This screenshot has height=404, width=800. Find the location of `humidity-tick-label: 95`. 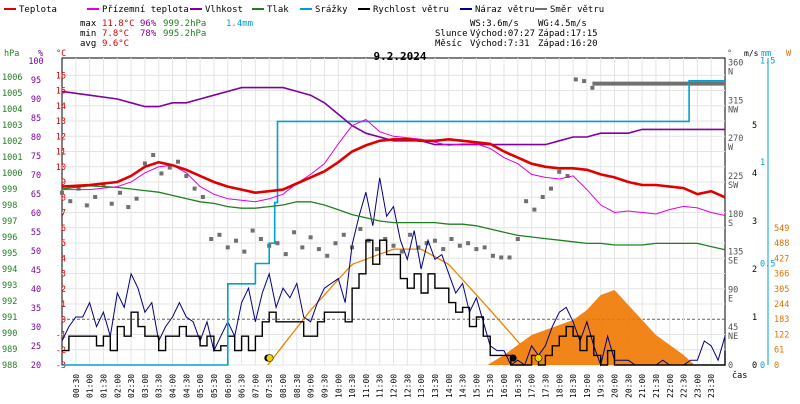

humidity-tick-label: 95 is located at coordinates (36, 81).